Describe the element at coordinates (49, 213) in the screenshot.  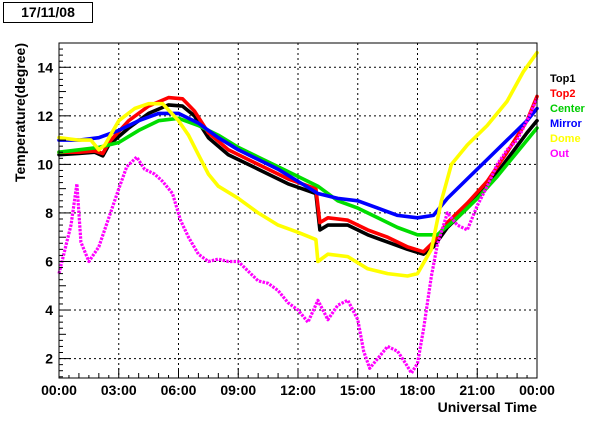
I see `y-tick-label: 8` at that location.